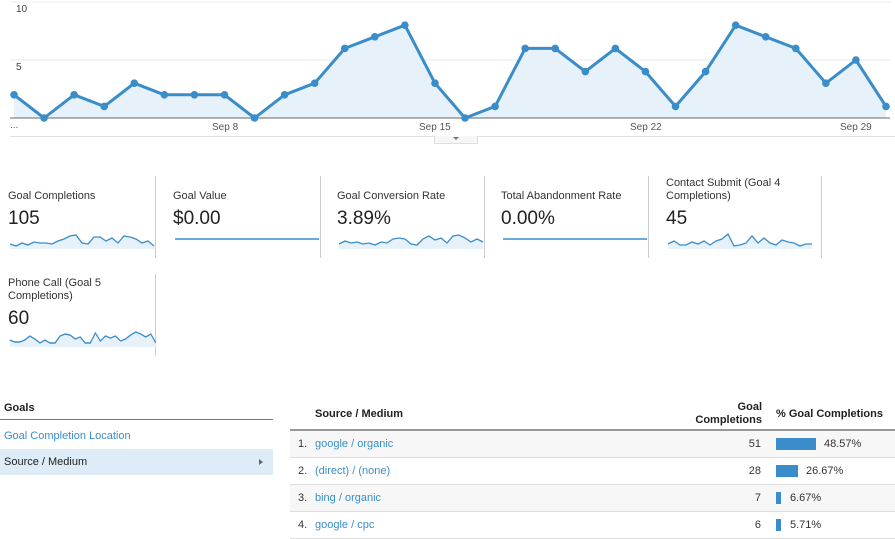 The width and height of the screenshot is (895, 539). I want to click on table-row: 1. google / organic 51 48.57%, so click(592, 444).